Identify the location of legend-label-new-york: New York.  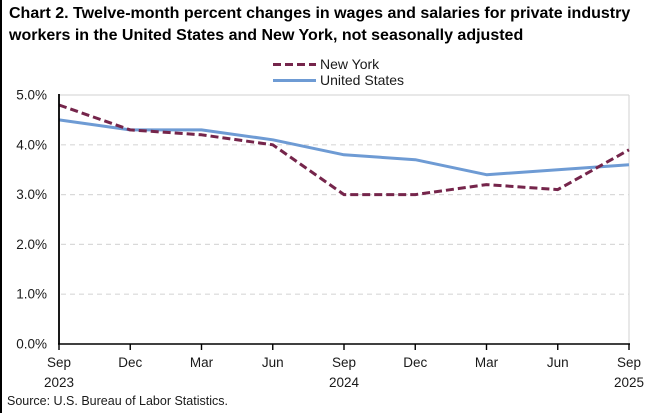
(350, 64).